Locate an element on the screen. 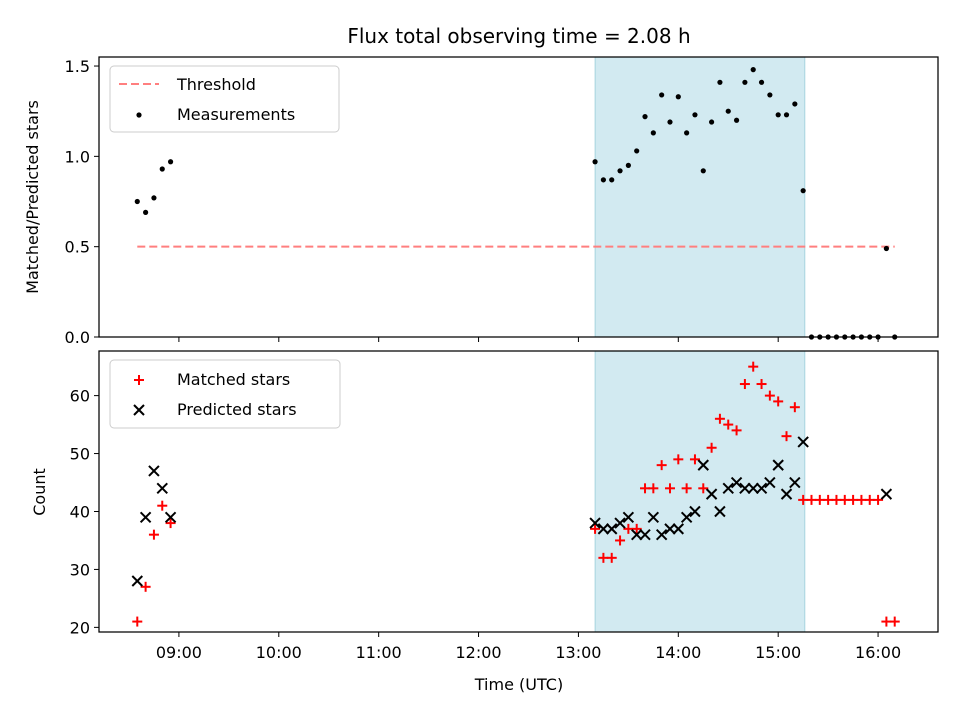  legend-measurements-label: Measurements is located at coordinates (236, 114).